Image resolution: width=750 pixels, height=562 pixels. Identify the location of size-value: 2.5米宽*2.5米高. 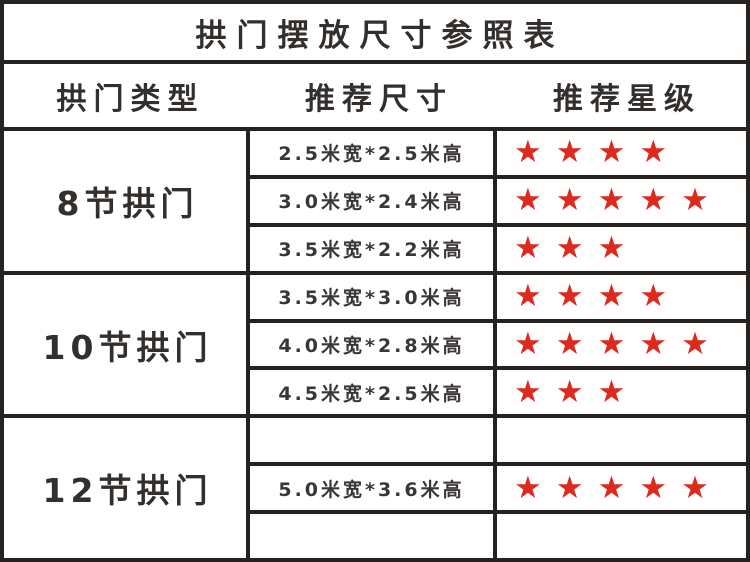
(373, 153).